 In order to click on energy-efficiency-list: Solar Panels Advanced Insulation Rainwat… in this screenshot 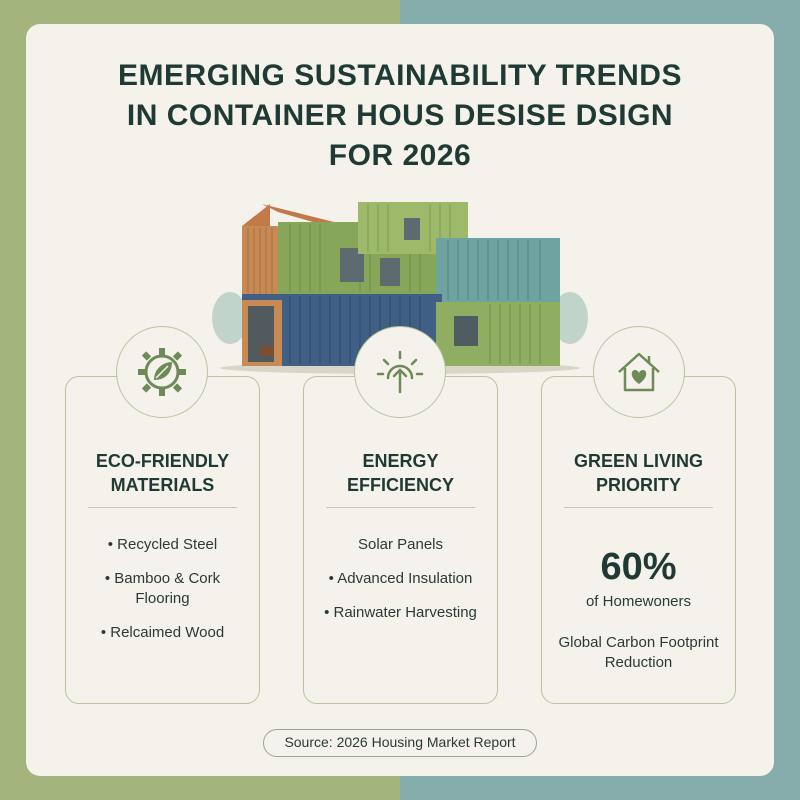, I will do `click(400, 586)`.